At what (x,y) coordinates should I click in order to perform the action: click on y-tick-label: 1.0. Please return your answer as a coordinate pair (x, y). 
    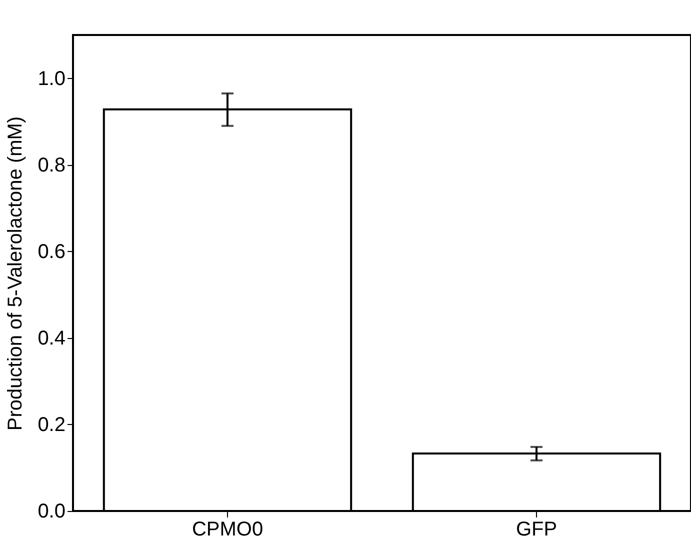
    Looking at the image, I should click on (52, 79).